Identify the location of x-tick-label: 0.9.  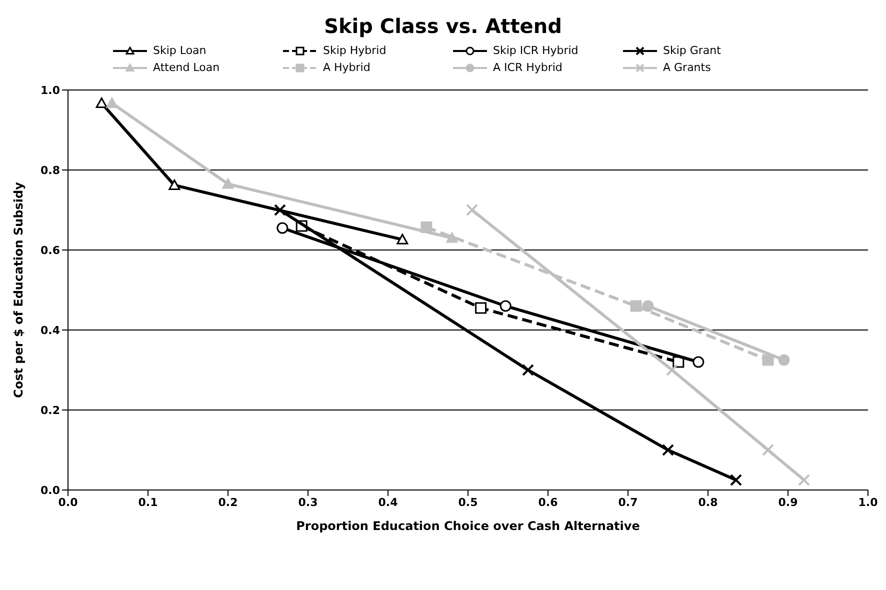
(788, 502).